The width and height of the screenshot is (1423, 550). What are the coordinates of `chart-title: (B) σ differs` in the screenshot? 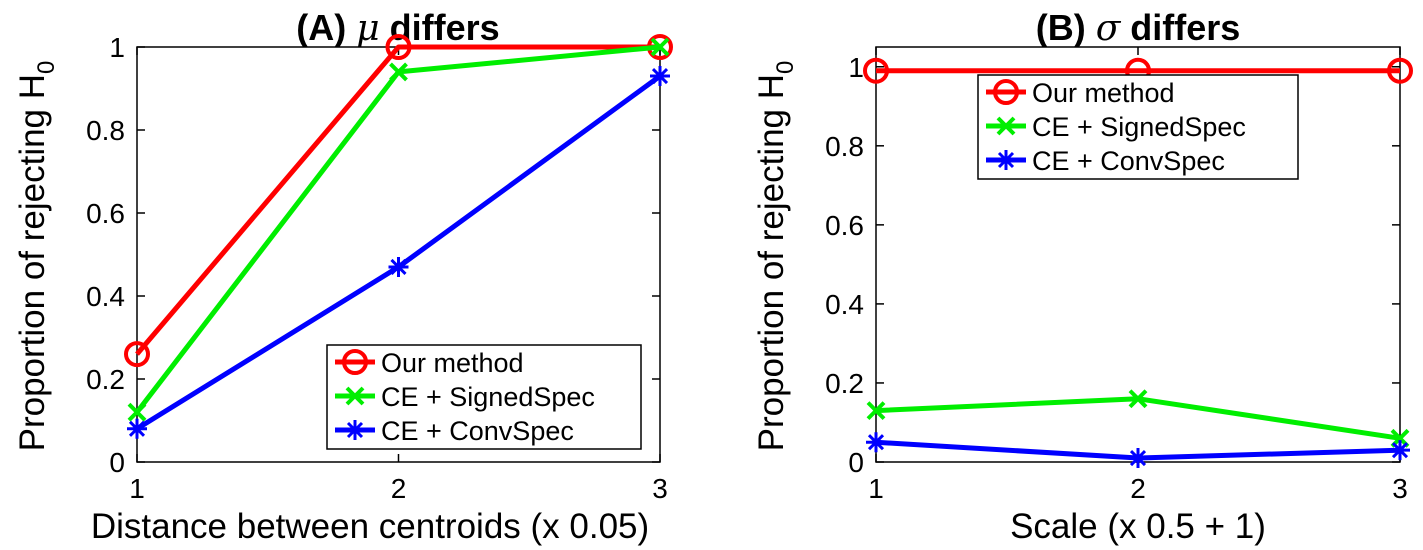 It's located at (1138, 28).